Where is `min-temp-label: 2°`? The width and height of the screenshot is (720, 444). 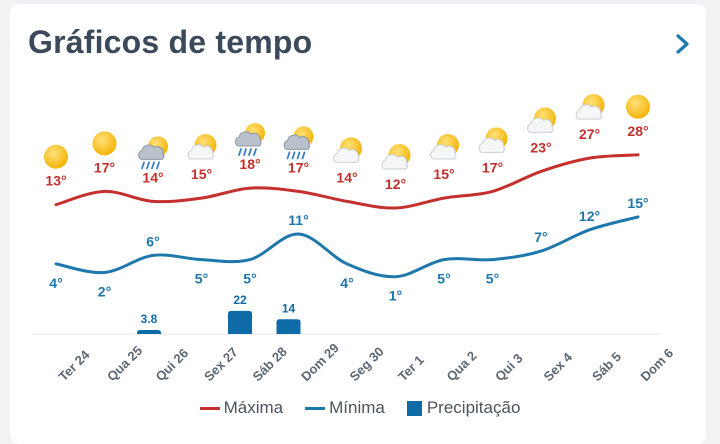 min-temp-label: 2° is located at coordinates (104, 291).